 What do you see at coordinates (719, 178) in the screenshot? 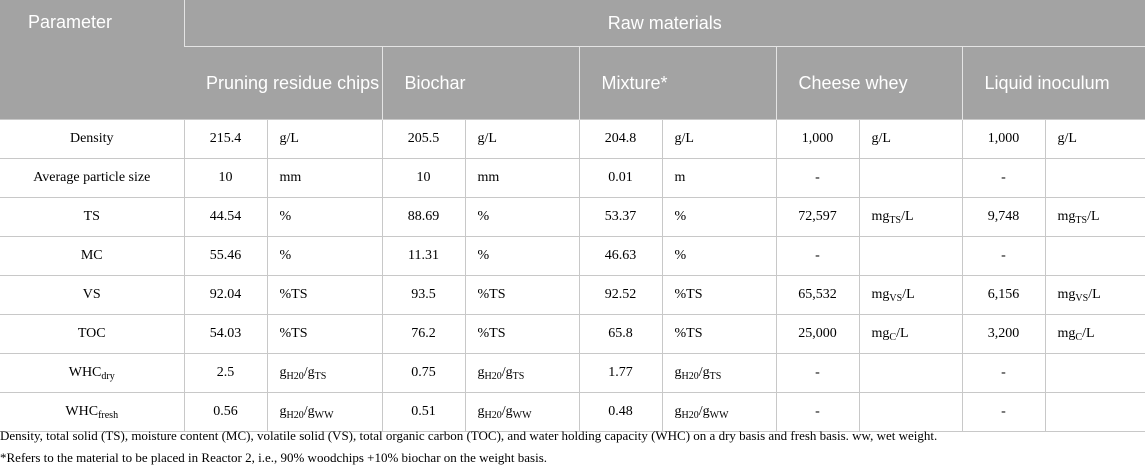
I see `unit-cell: m` at bounding box center [719, 178].